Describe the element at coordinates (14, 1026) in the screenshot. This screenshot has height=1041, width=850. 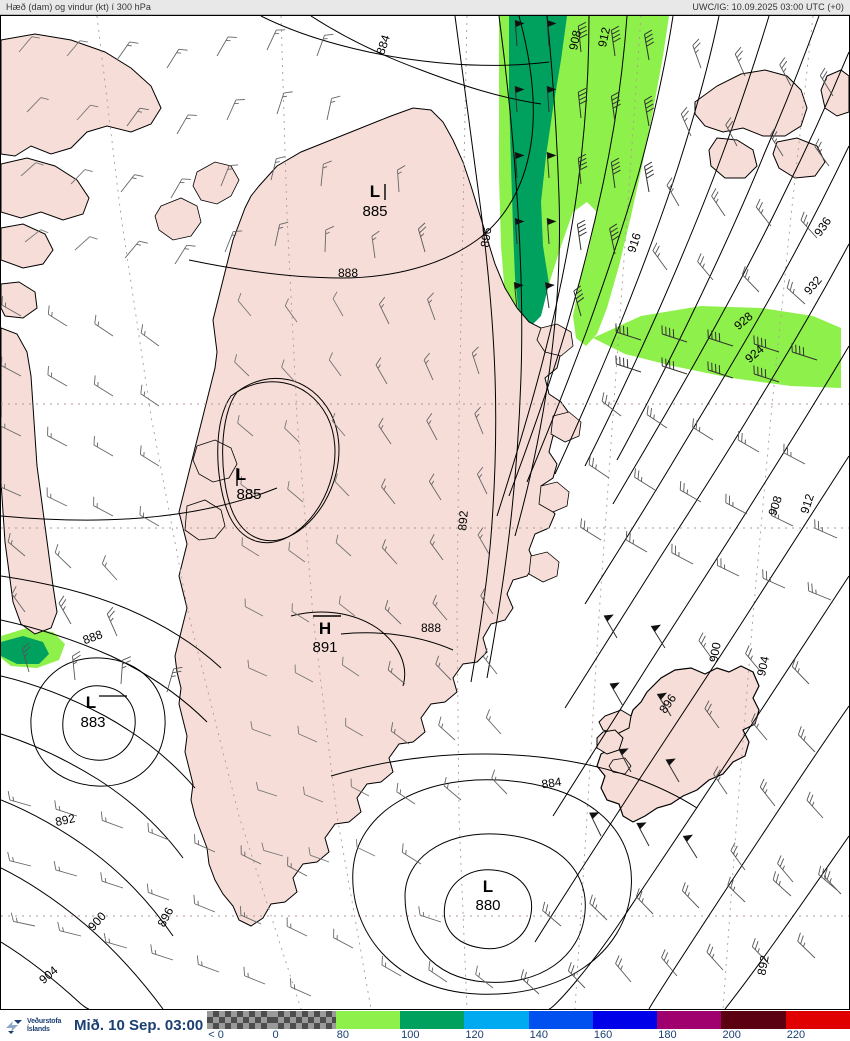
I see `wind-arrow-logo-icon` at that location.